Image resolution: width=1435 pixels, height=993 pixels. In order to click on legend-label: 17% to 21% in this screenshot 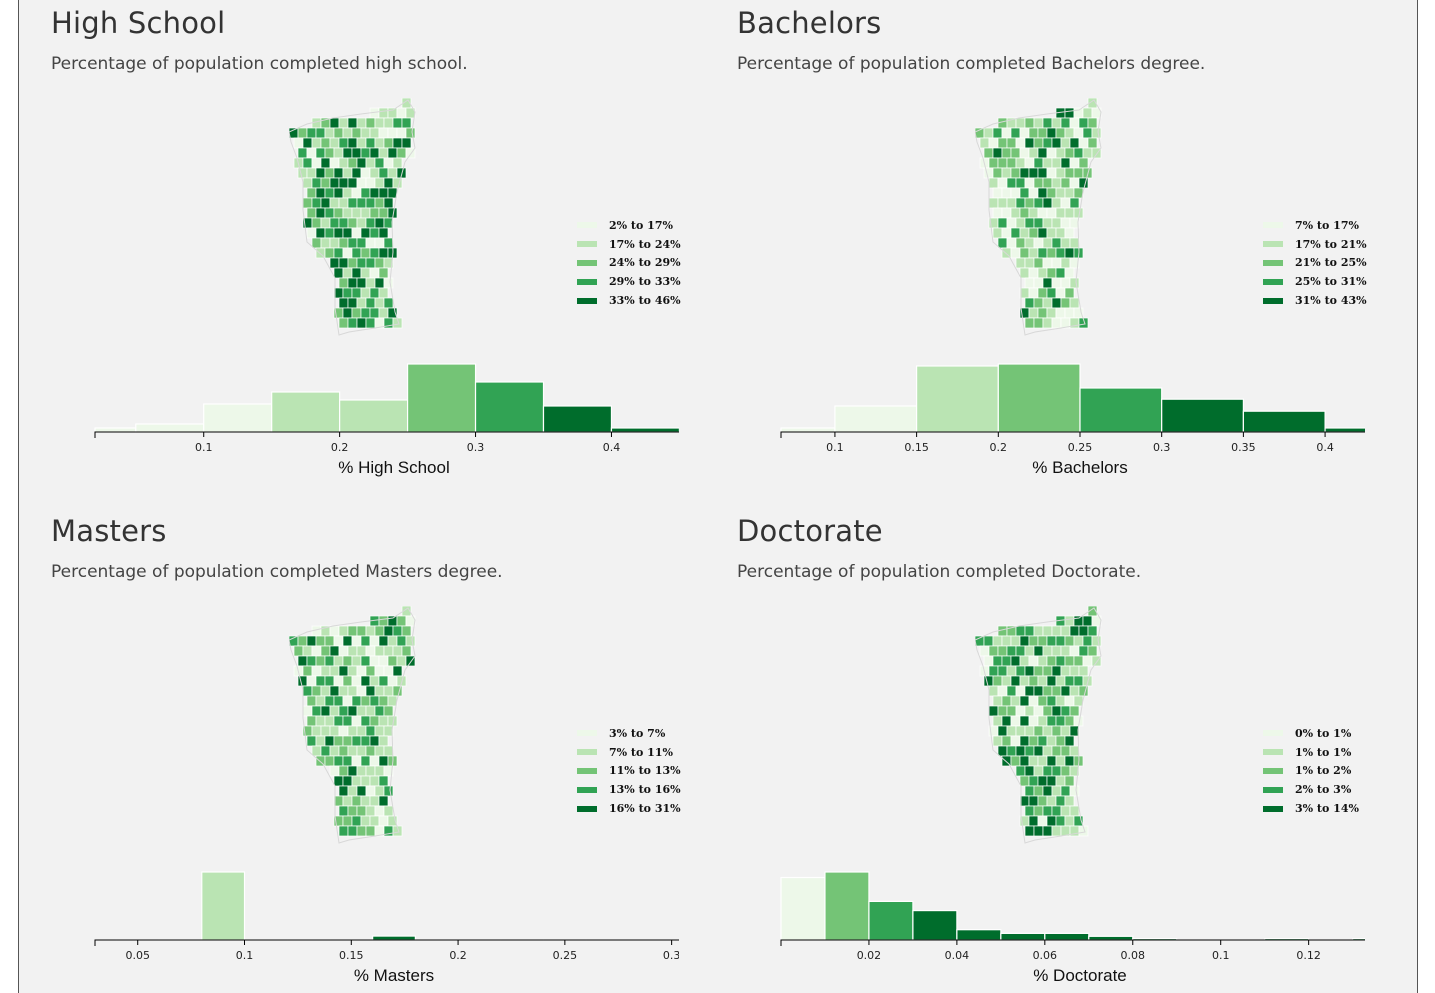, I will do `click(1331, 244)`.